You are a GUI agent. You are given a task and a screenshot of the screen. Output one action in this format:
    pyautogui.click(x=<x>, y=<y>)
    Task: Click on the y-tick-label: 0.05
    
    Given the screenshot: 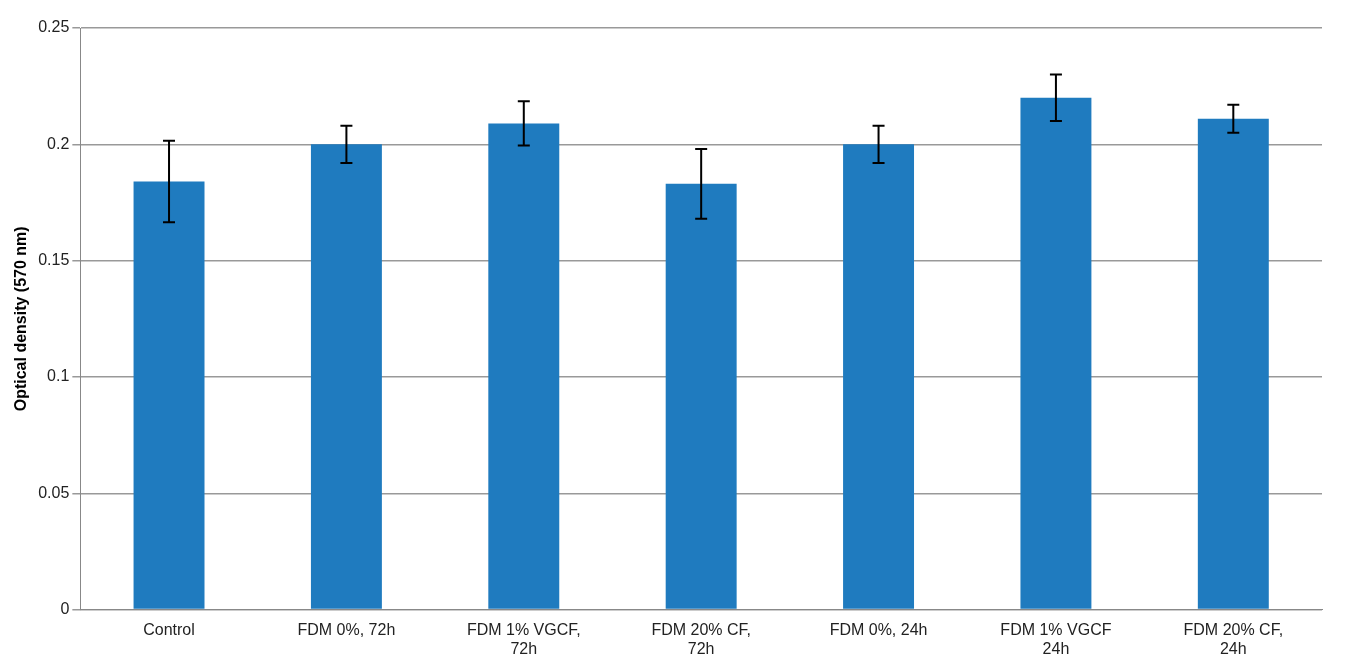 What is the action you would take?
    pyautogui.click(x=54, y=492)
    